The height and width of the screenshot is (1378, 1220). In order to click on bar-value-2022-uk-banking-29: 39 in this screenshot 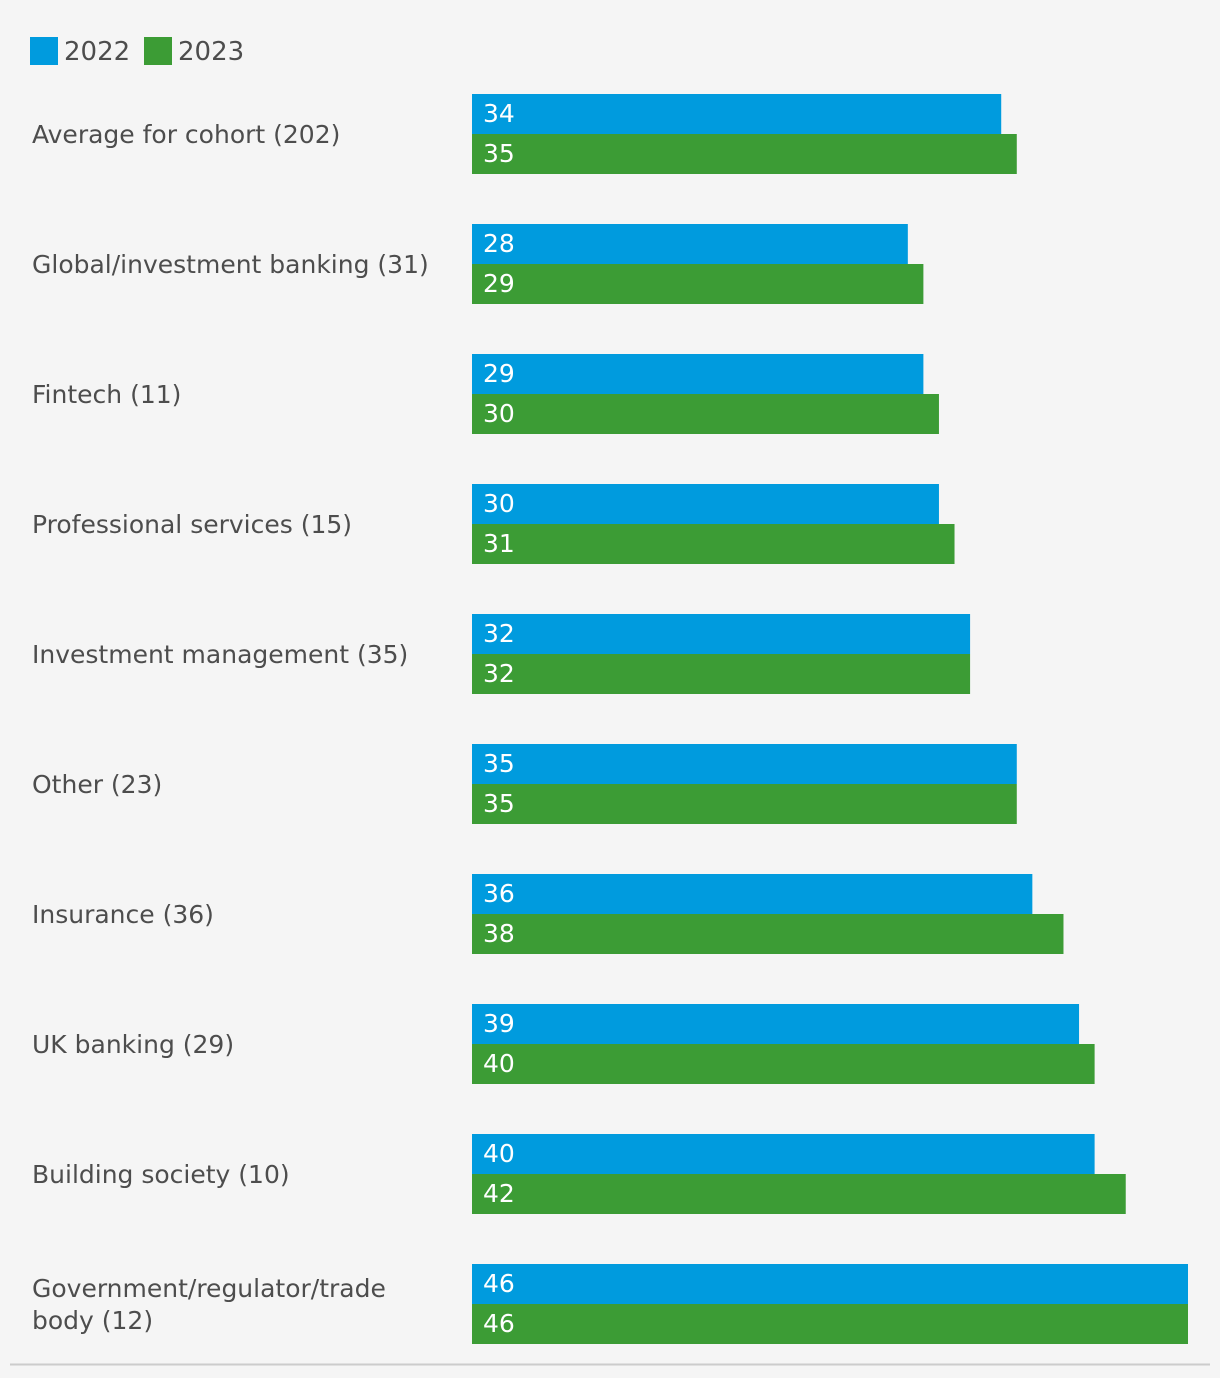, I will do `click(499, 1023)`.